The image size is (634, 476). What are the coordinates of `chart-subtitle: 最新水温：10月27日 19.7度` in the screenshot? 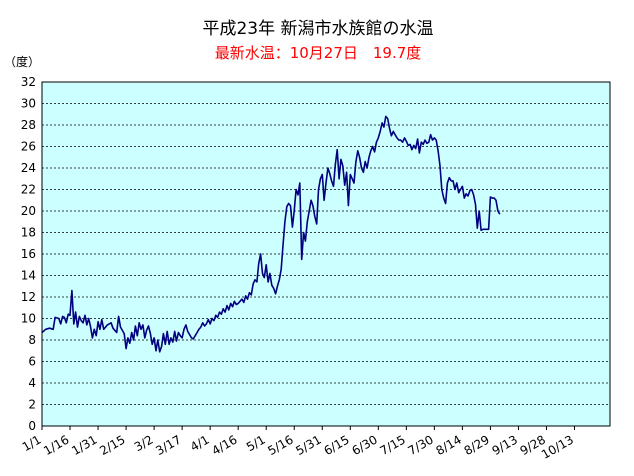 It's located at (318, 53).